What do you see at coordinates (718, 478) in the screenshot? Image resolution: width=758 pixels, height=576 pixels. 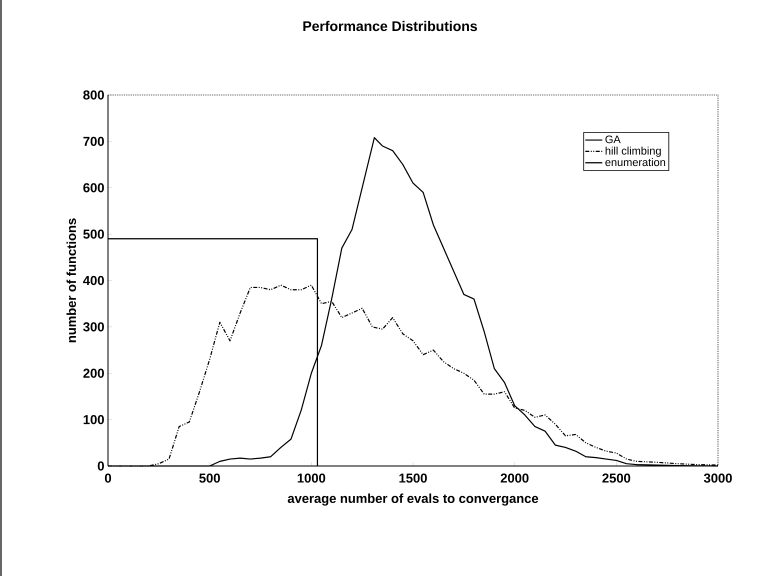 I see `x-tick-label: 3000` at bounding box center [718, 478].